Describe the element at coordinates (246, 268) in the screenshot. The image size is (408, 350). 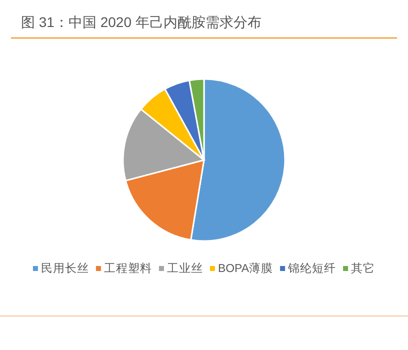
I see `legend-label: BOPA薄膜` at that location.